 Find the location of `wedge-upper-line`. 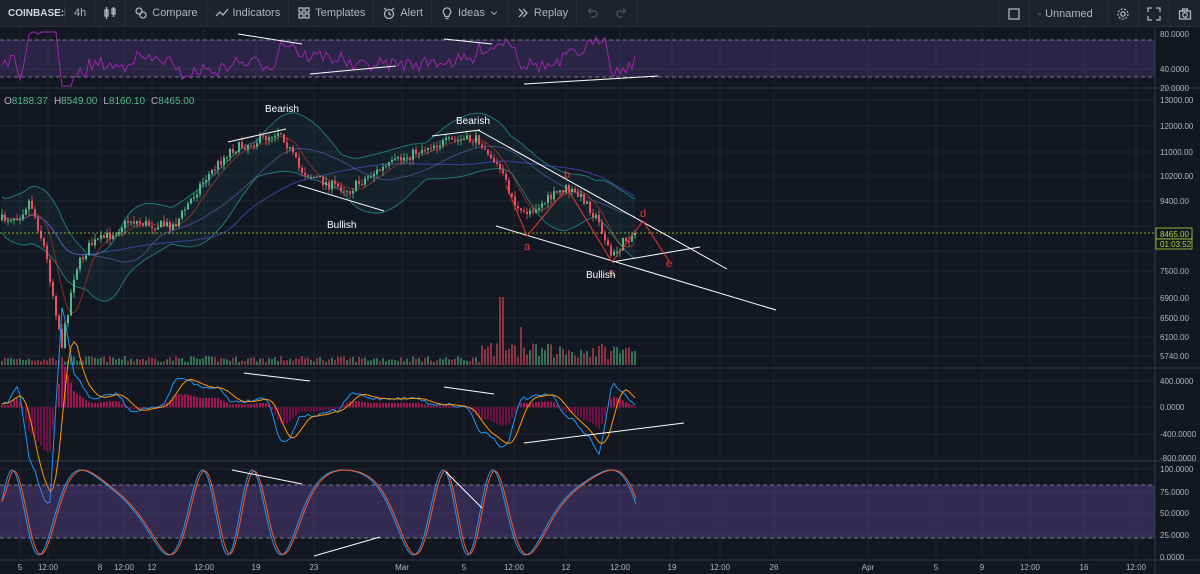

wedge-upper-line is located at coordinates (602, 199).